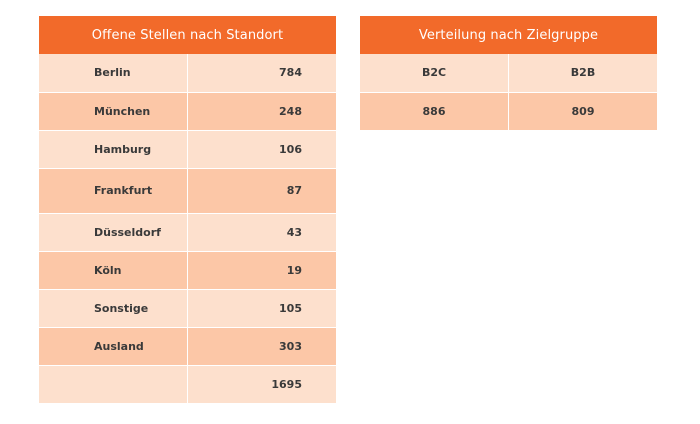 The image size is (700, 424). I want to click on table-total-row: 1695, so click(187, 384).